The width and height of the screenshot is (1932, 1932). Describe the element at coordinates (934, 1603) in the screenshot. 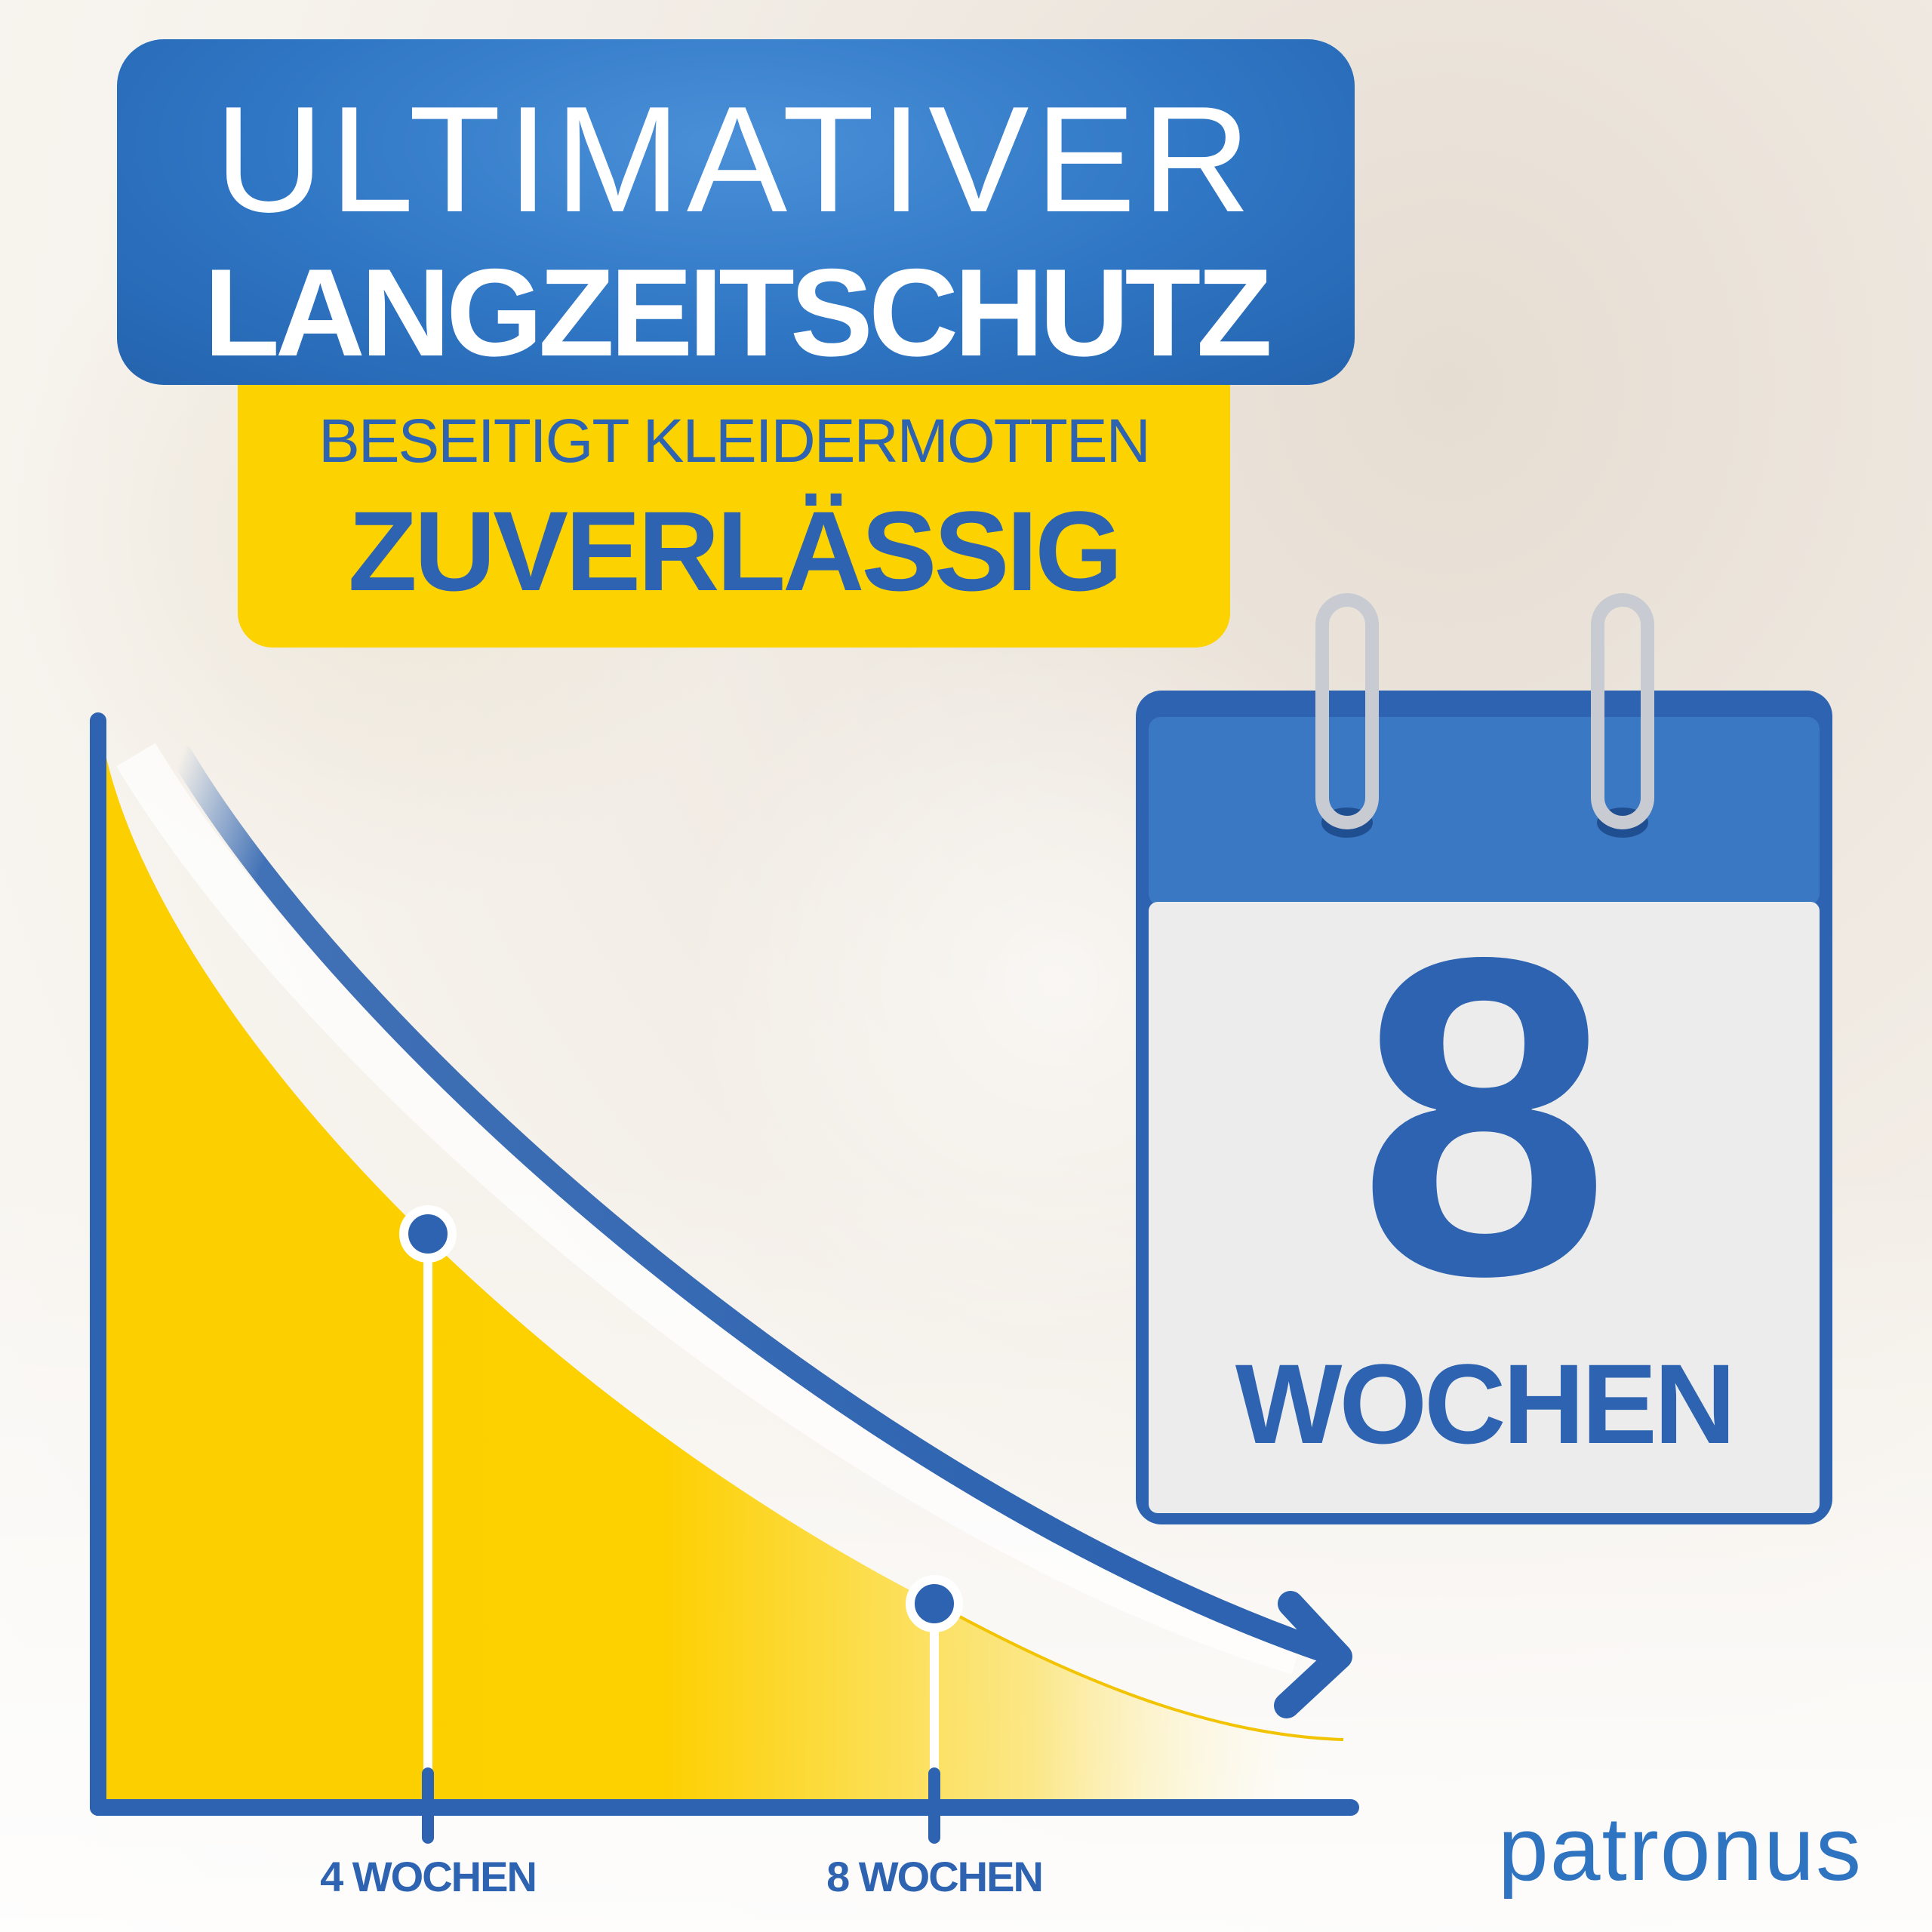

I see `point-8-weeks` at that location.